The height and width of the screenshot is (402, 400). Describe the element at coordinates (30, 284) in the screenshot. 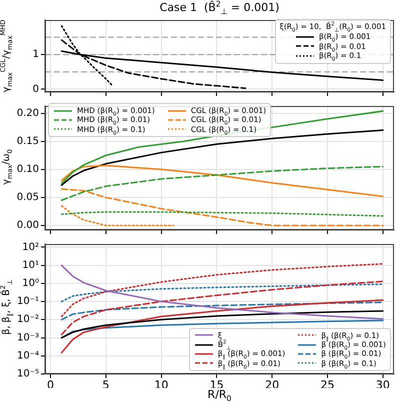

I see `y-tick-label: 10⁰` at that location.